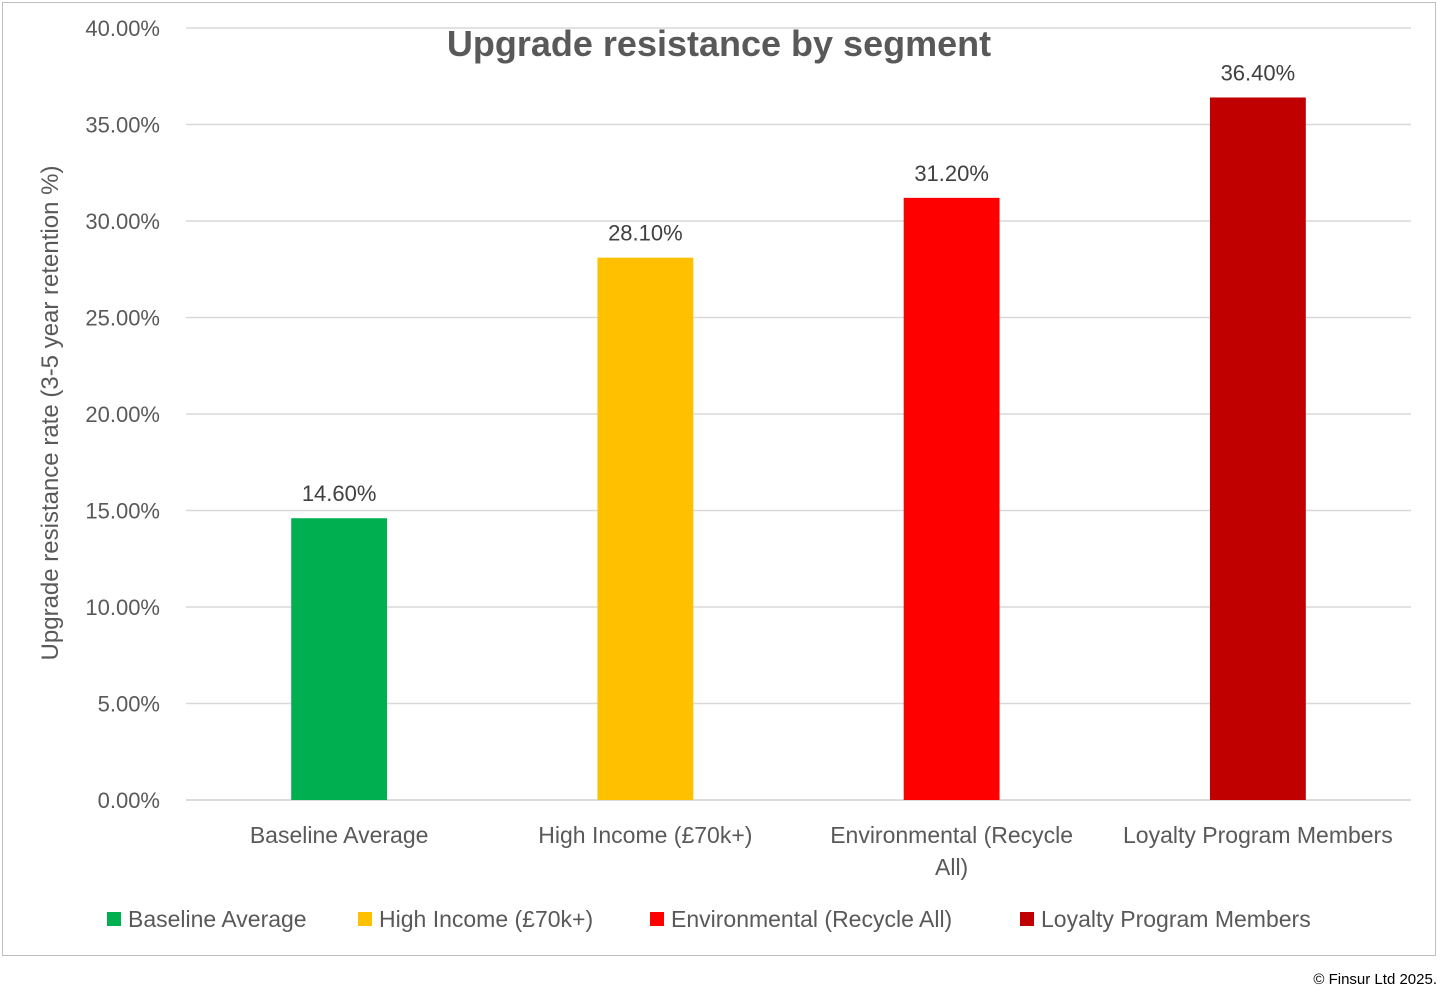 Image resolution: width=1456 pixels, height=1003 pixels. Describe the element at coordinates (122, 125) in the screenshot. I see `y-tick-label: 35.00%` at that location.